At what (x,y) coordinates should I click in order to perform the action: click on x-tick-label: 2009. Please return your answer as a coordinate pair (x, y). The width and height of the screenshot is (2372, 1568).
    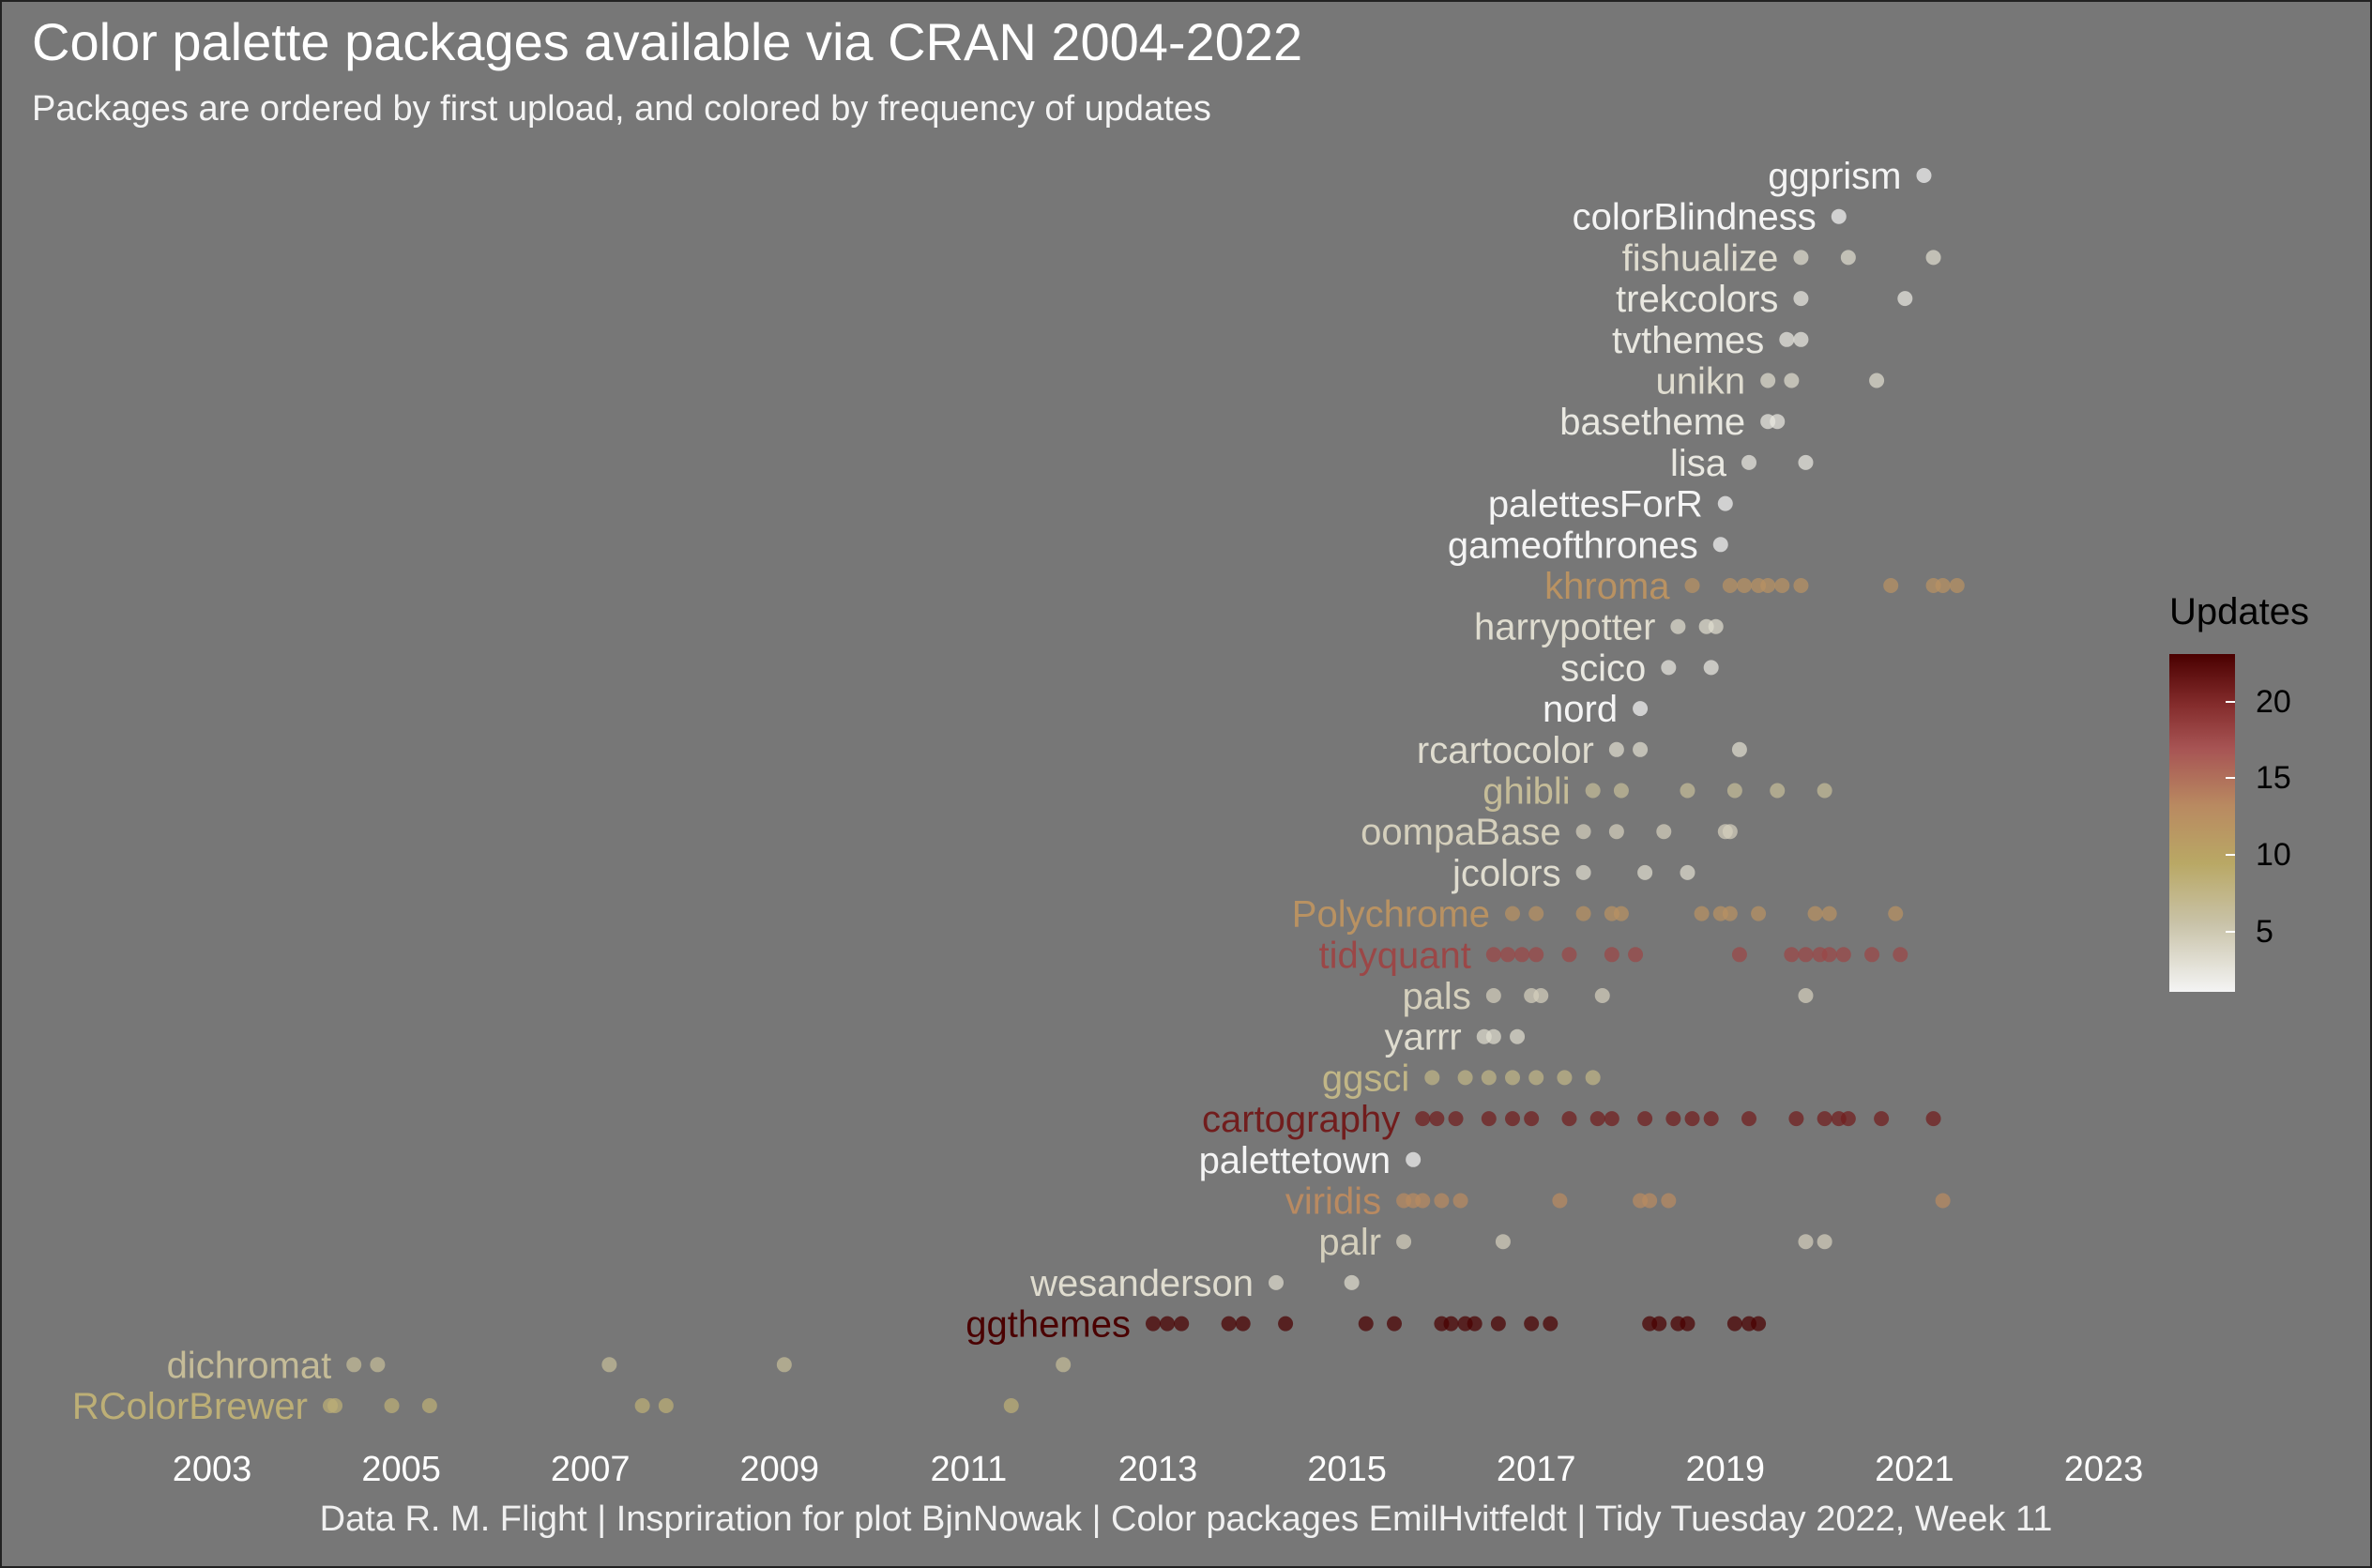
    Looking at the image, I should click on (780, 1469).